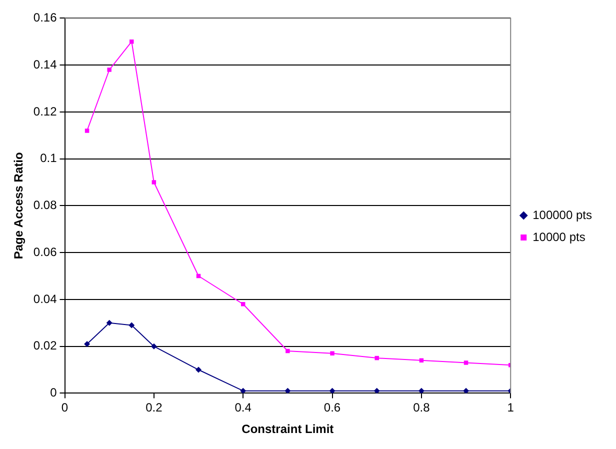 This screenshot has height=449, width=616. What do you see at coordinates (64, 407) in the screenshot?
I see `x-tick-label: 0` at bounding box center [64, 407].